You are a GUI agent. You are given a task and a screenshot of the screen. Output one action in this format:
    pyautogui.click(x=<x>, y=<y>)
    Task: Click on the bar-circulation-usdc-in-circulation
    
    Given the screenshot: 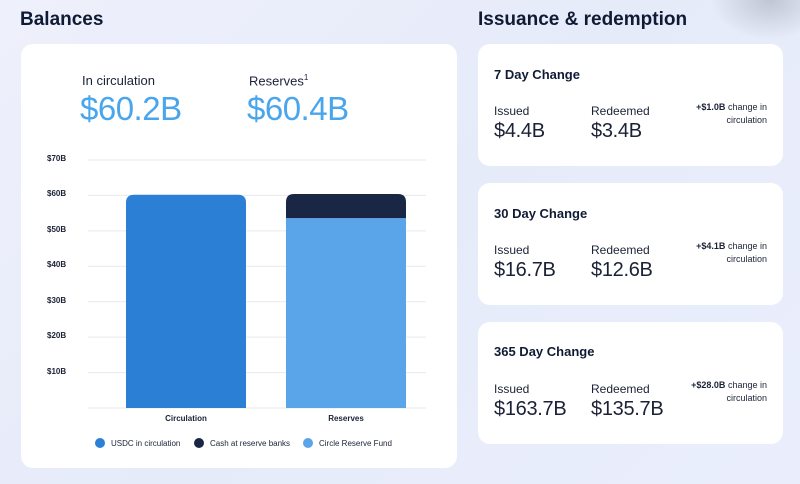 What is the action you would take?
    pyautogui.click(x=186, y=301)
    